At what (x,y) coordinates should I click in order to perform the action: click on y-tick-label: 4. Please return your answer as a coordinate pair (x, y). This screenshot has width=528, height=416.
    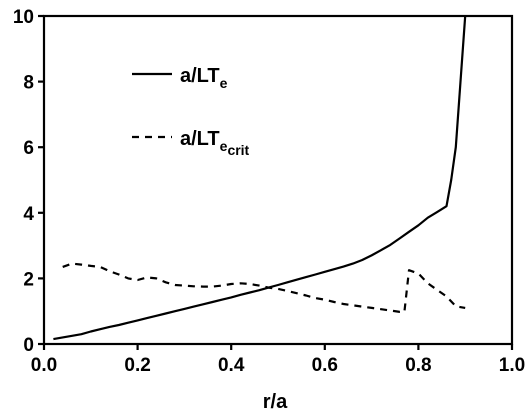
    Looking at the image, I should click on (28, 214).